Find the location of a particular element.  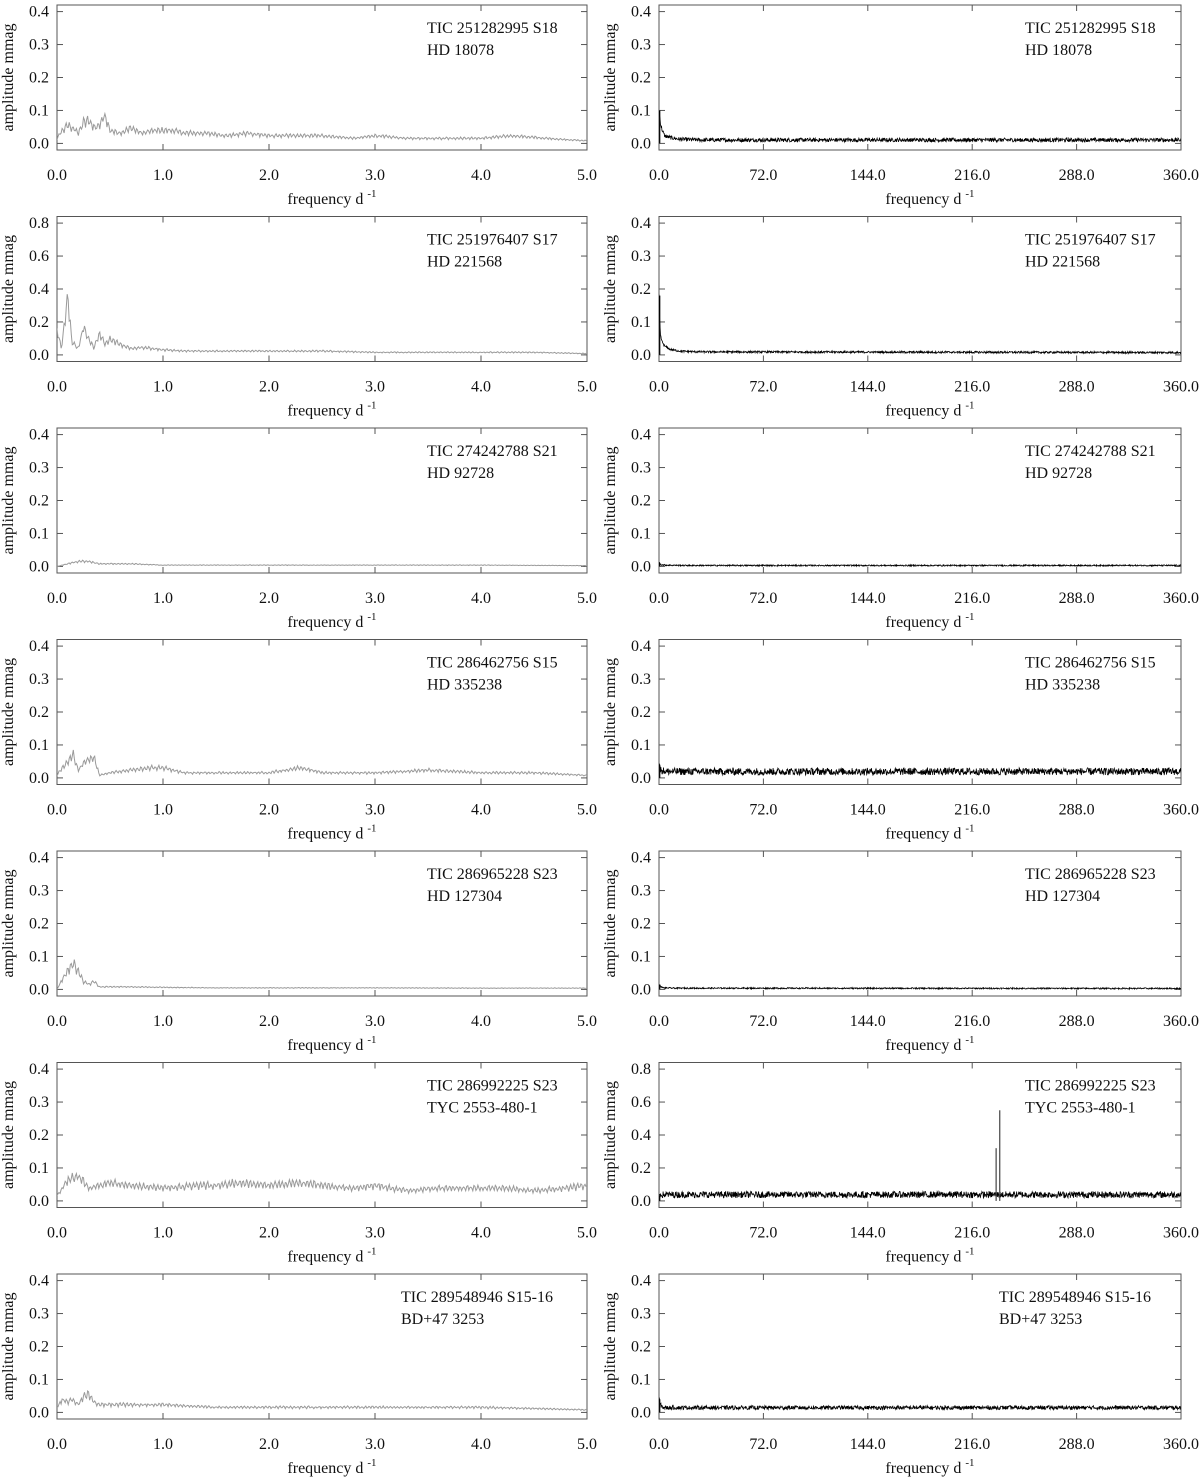

y-tick-label: 0.8 is located at coordinates (39, 223).